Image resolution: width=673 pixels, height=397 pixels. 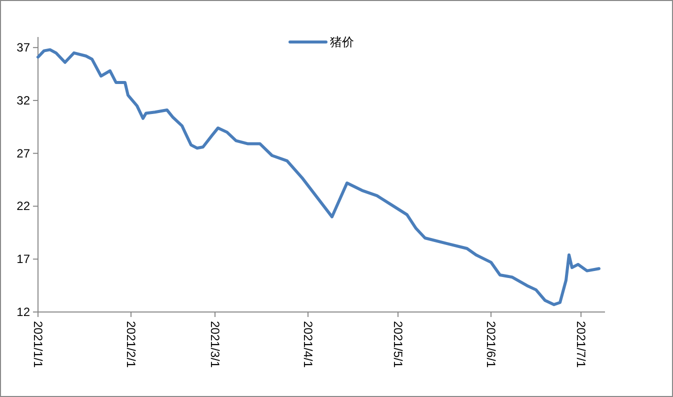 I want to click on y-tick-label: 17, so click(x=23, y=259).